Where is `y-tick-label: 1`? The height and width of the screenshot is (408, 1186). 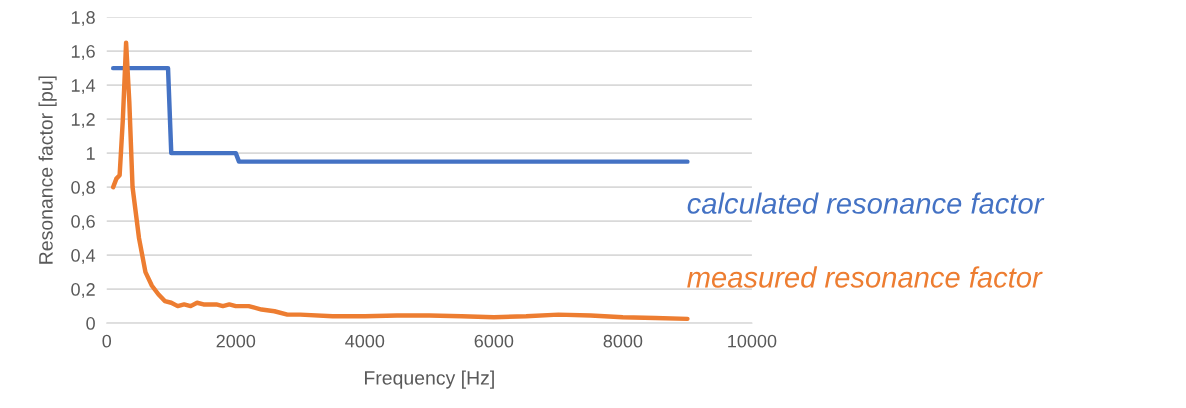
y-tick-label: 1 is located at coordinates (90, 153).